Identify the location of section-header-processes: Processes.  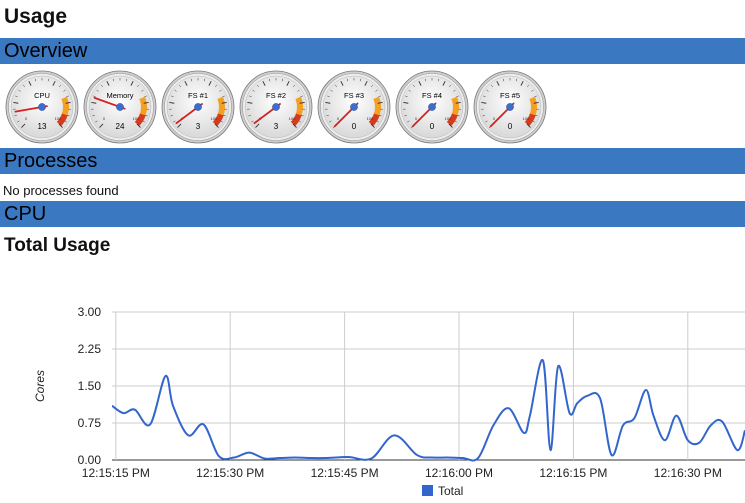
(372, 161).